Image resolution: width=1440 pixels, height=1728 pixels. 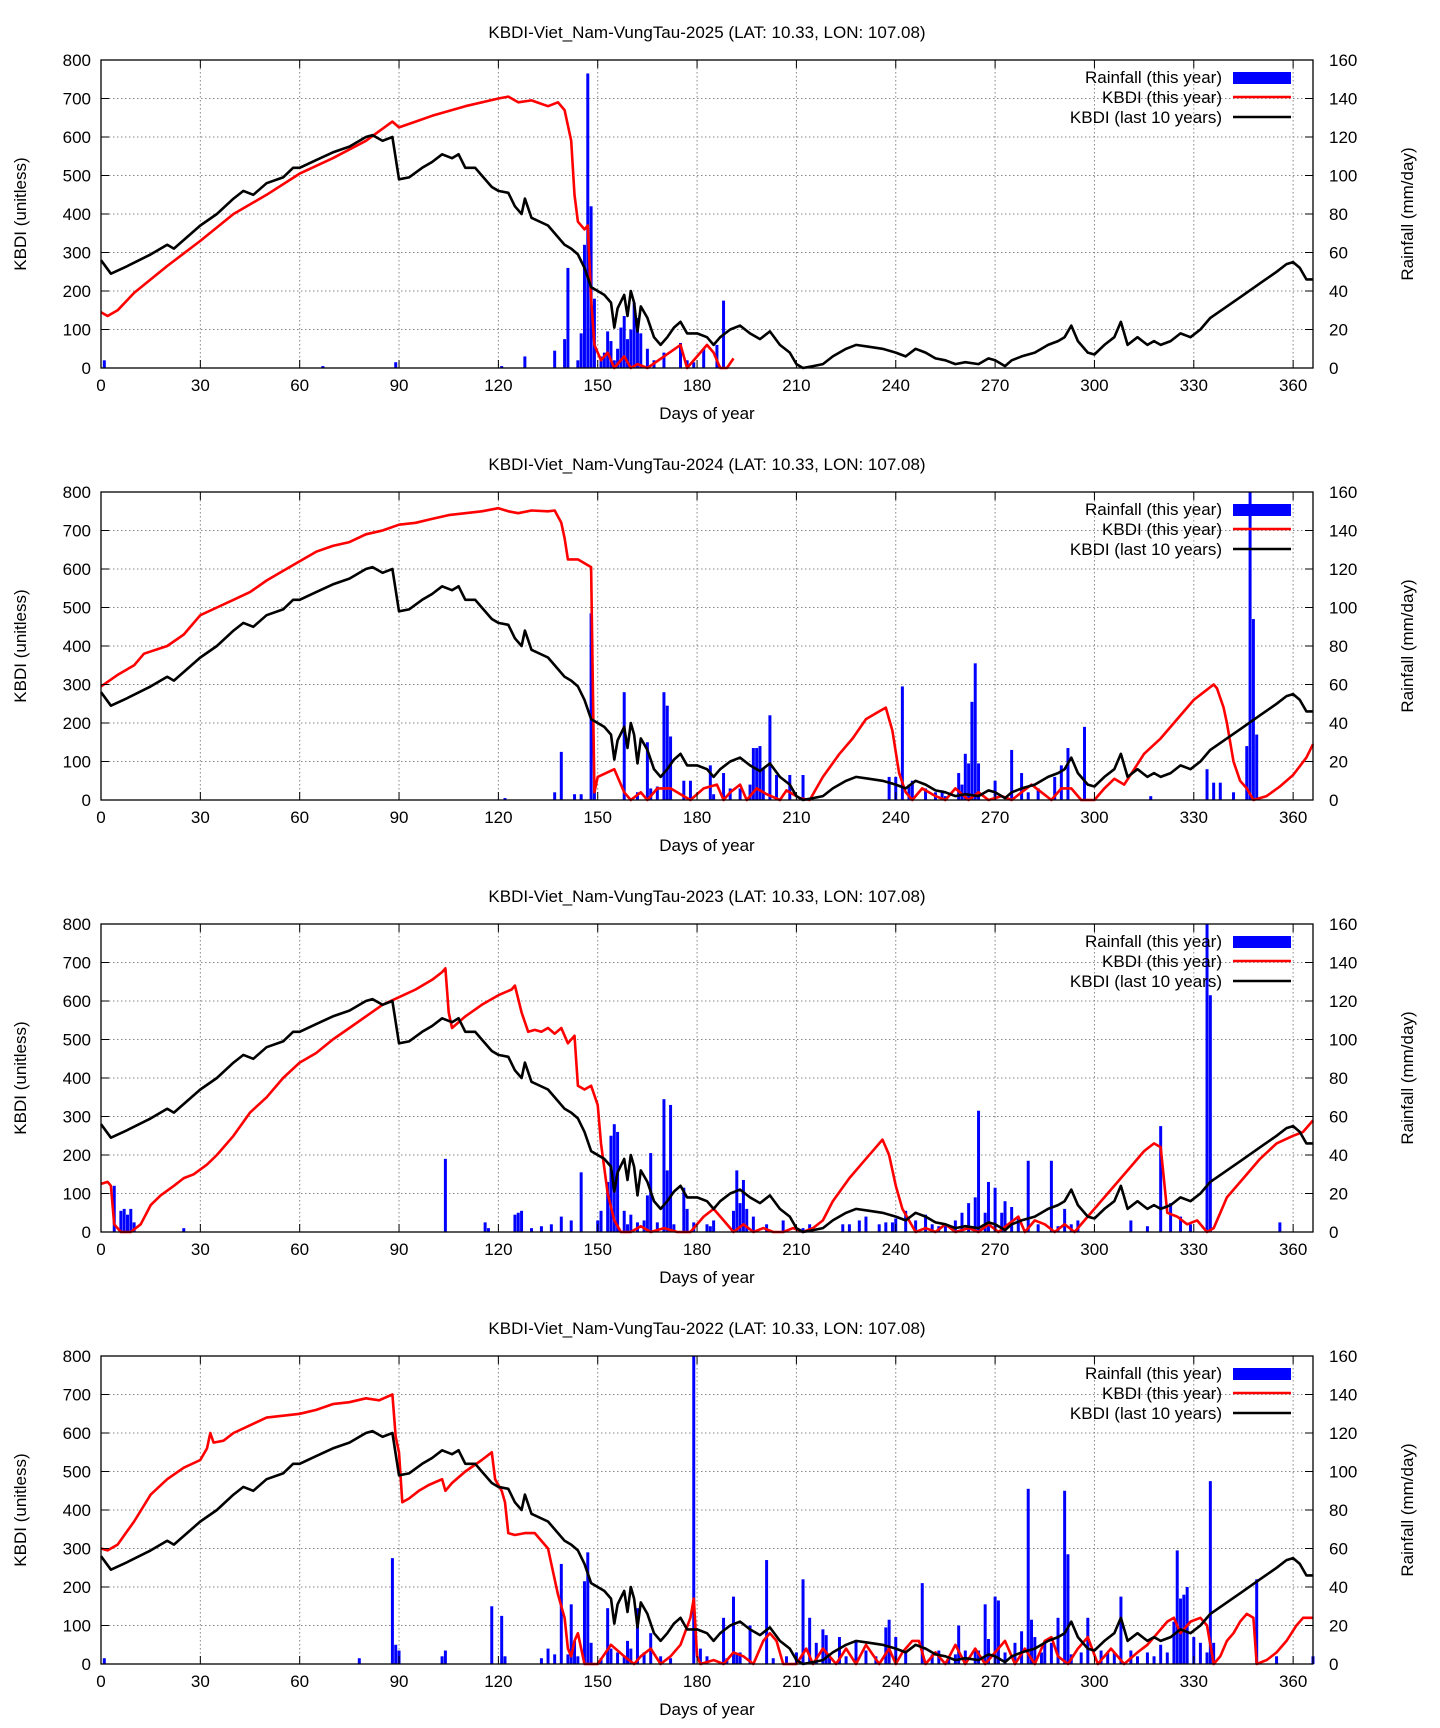 What do you see at coordinates (1338, 330) in the screenshot?
I see `y2-tick-label: 20` at bounding box center [1338, 330].